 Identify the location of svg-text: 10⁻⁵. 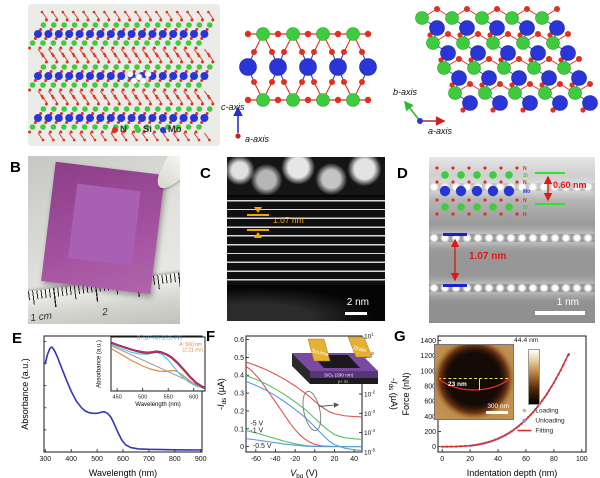
(370, 452).